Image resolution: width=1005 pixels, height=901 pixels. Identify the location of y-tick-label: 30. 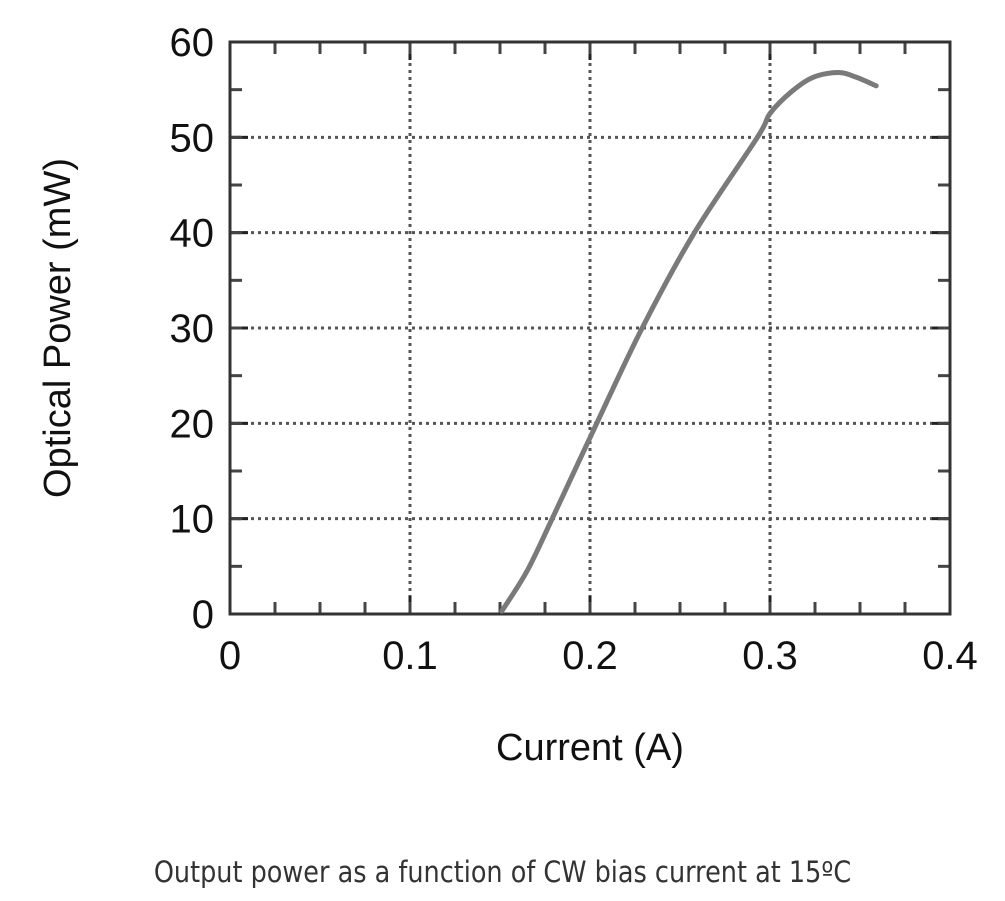
(192, 329).